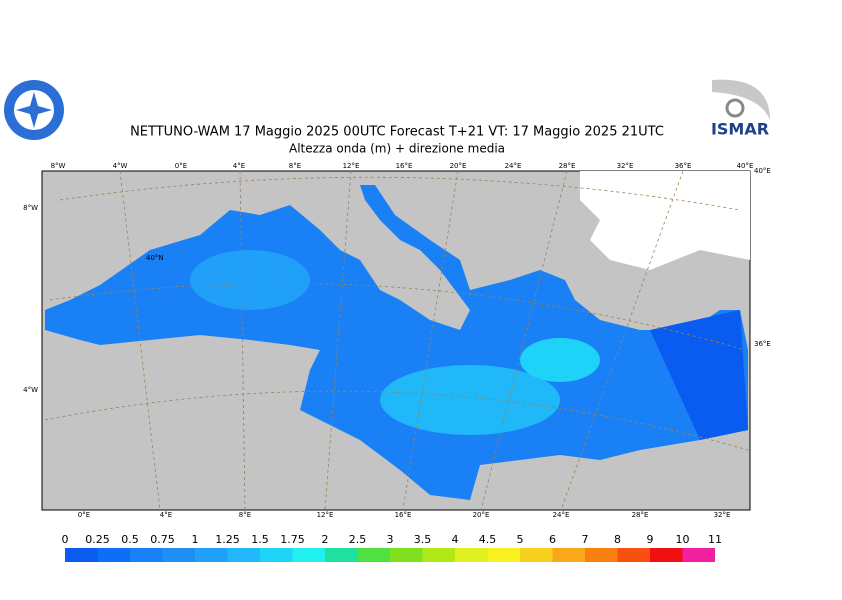 This screenshot has width=842, height=600. Describe the element at coordinates (762, 171) in the screenshot. I see `lat-label: 40°E` at that location.